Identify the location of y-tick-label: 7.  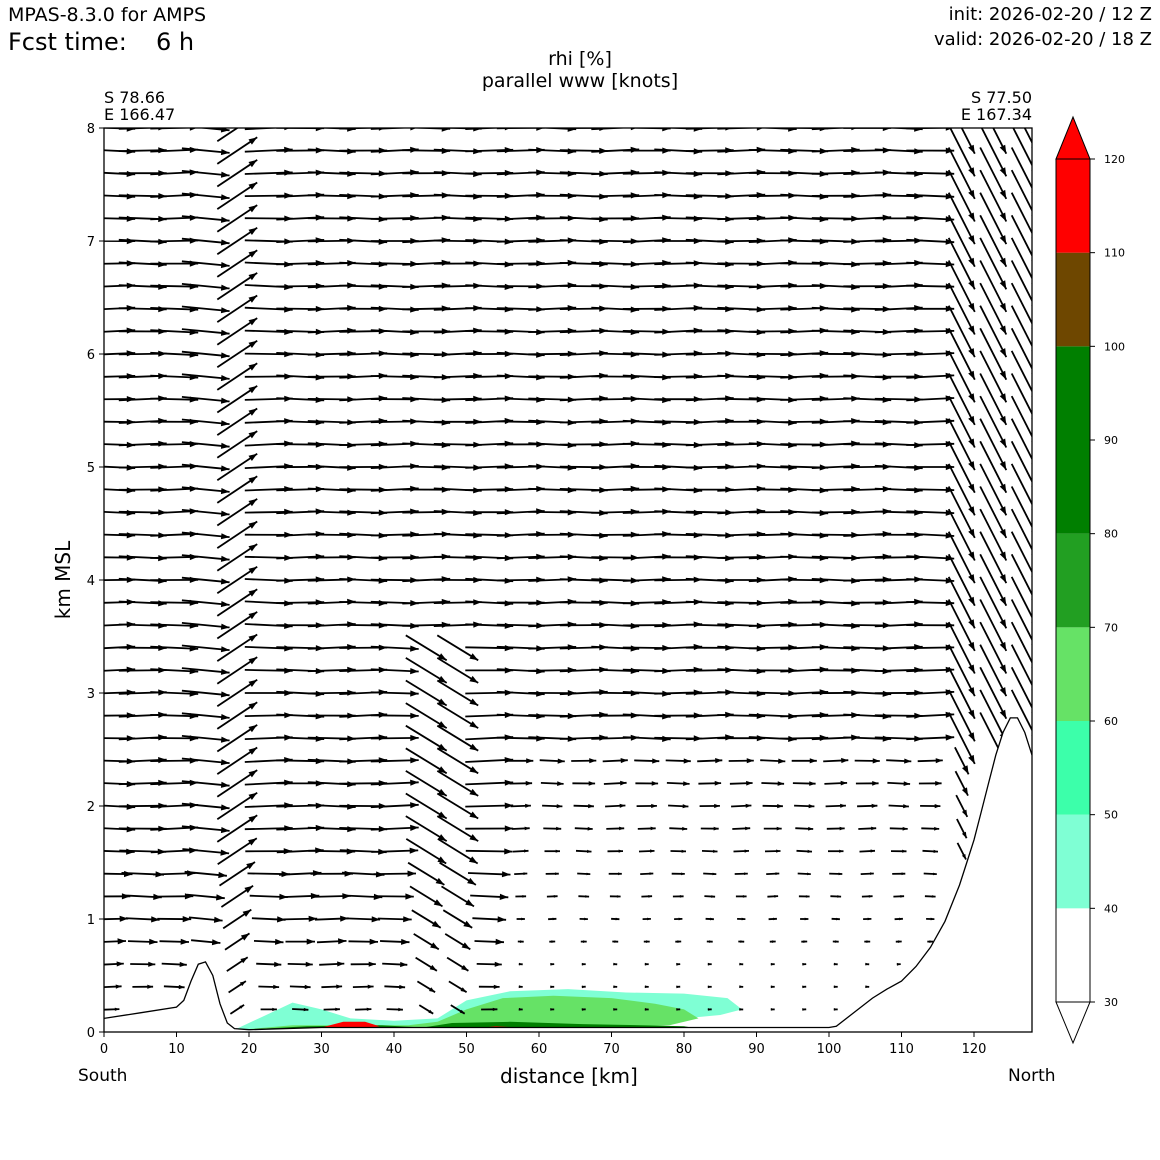
(91, 242).